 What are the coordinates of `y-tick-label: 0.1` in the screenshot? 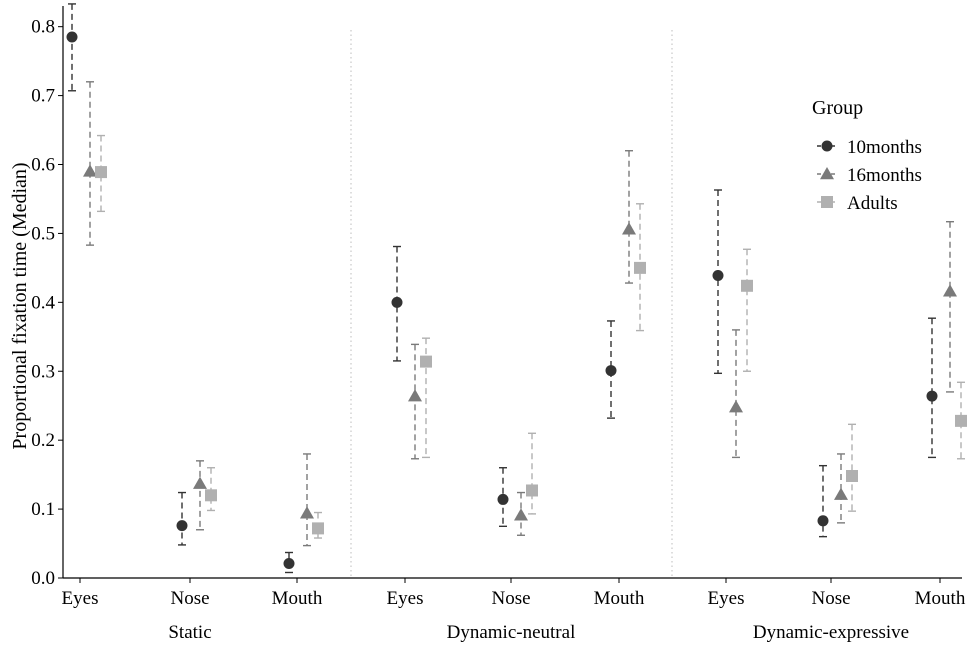 It's located at (43, 509).